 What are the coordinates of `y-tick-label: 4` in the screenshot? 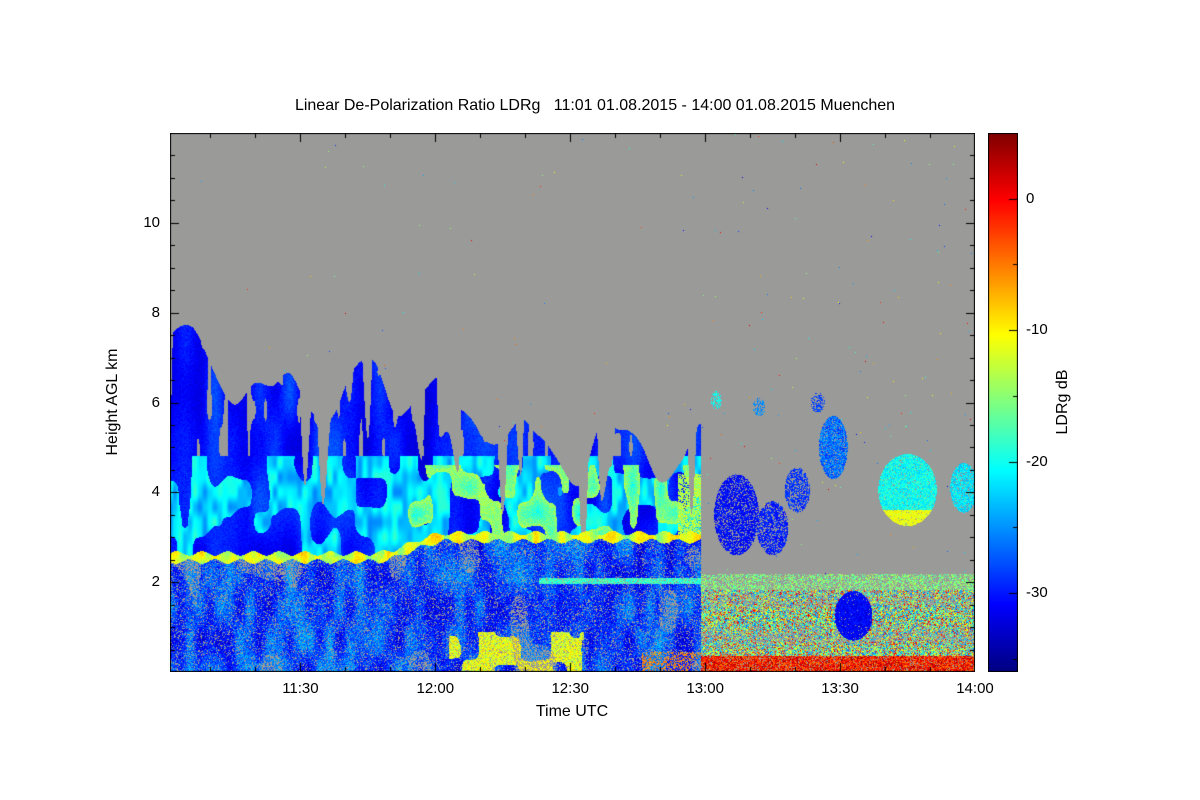 It's located at (155, 492).